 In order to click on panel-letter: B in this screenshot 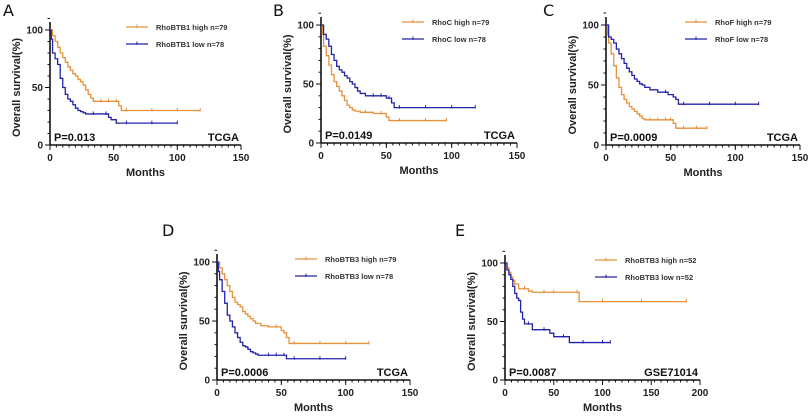, I will do `click(278, 10)`.